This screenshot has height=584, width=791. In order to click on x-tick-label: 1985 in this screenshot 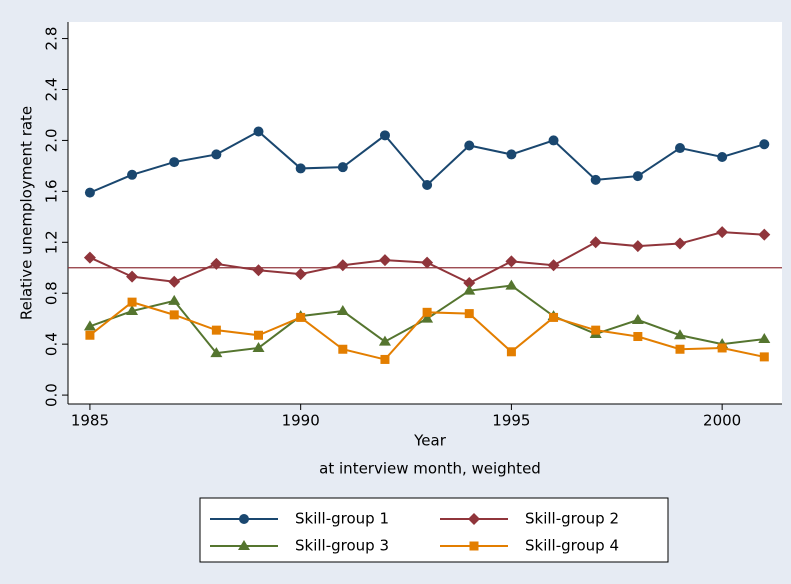, I will do `click(90, 421)`.